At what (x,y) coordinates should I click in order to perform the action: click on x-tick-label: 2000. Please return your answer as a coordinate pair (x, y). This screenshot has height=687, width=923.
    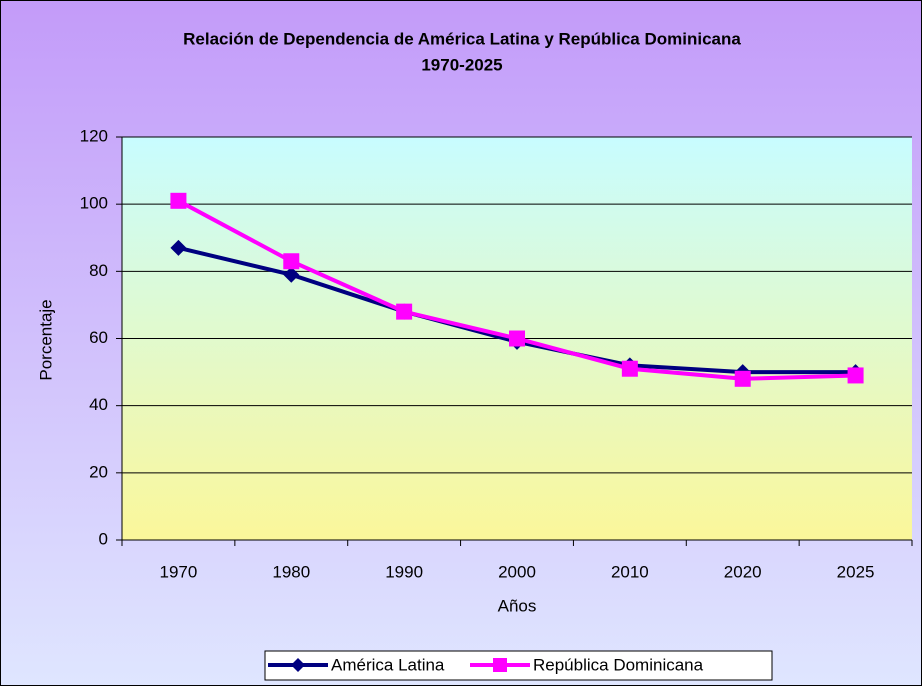
    Looking at the image, I should click on (517, 571).